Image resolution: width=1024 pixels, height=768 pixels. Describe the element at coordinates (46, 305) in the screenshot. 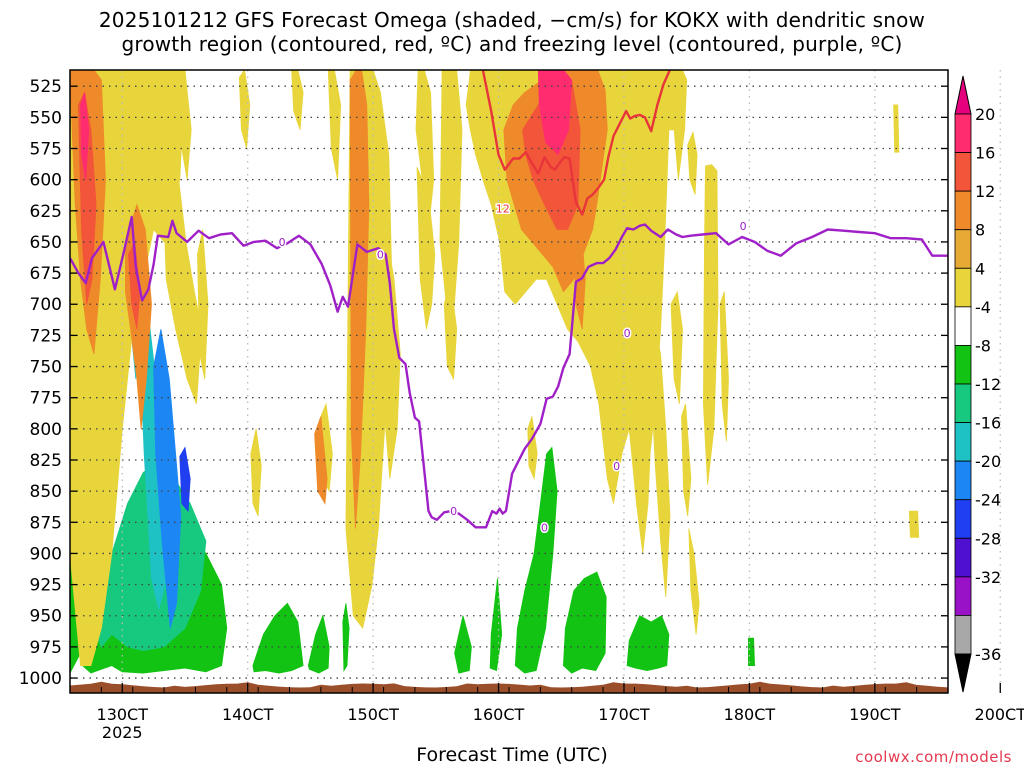

I see `y-tick-label: 700` at that location.